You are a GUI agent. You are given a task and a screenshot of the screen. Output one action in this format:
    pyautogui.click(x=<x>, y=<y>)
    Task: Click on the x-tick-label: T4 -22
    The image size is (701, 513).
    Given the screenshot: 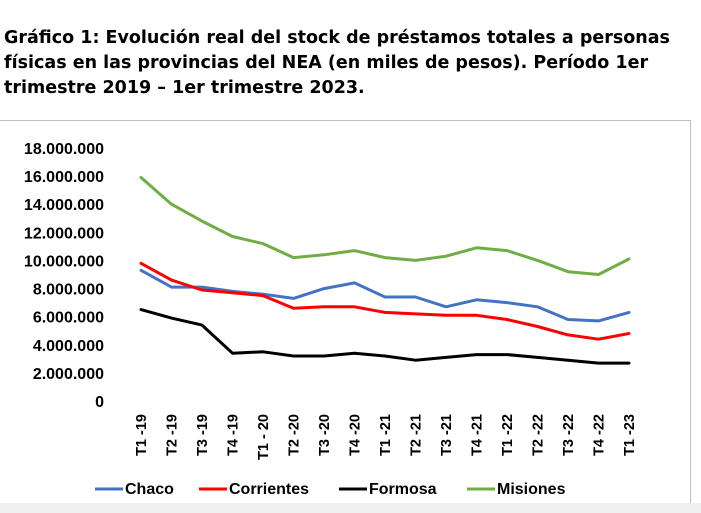 What is the action you would take?
    pyautogui.click(x=600, y=435)
    